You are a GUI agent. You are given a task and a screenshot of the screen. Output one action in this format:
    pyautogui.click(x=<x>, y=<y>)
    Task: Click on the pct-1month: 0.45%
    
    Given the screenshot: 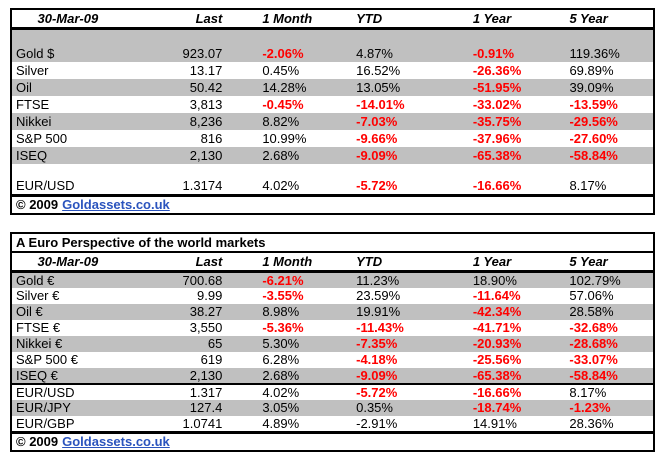 What is the action you would take?
    pyautogui.click(x=281, y=70)
    